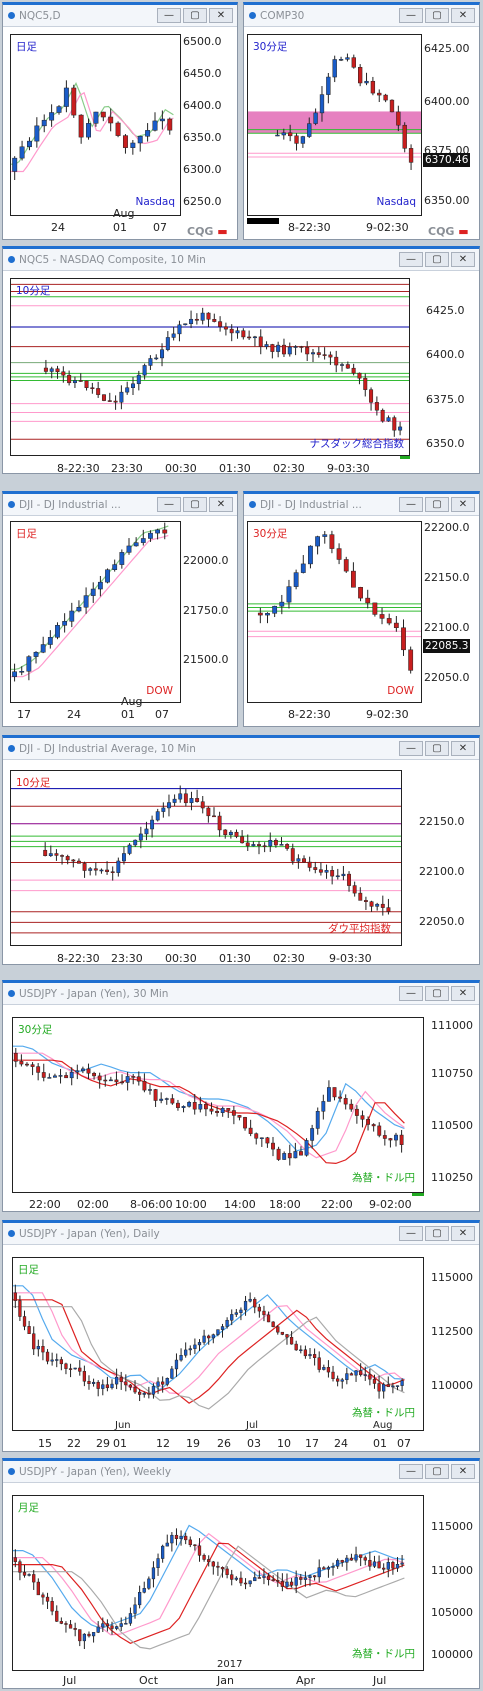 The height and width of the screenshot is (1691, 483). What do you see at coordinates (95, 125) in the screenshot?
I see `chart-plot-area: 日足 Nasdaq` at bounding box center [95, 125].